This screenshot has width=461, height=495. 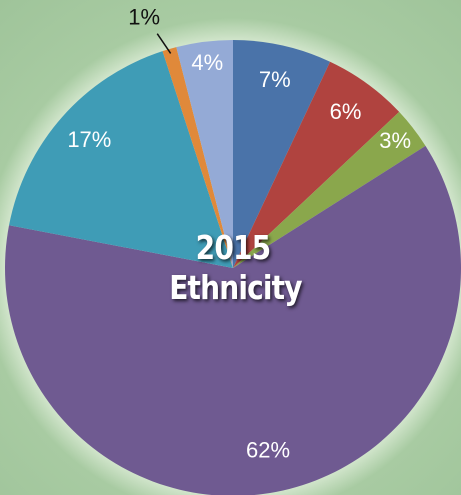 What do you see at coordinates (144, 17) in the screenshot?
I see `data-label: 1%` at bounding box center [144, 17].